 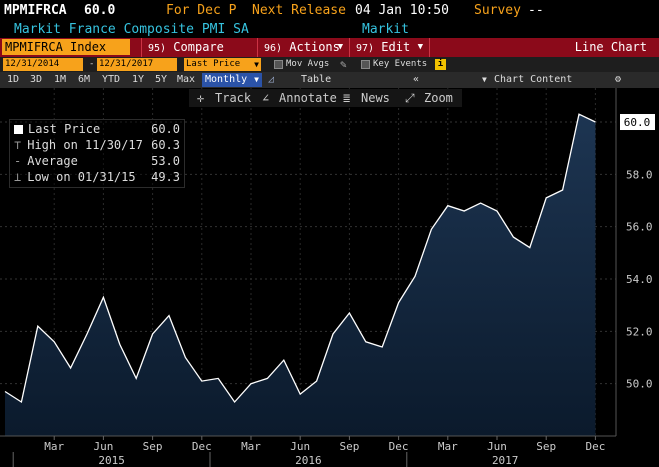 I want to click on period-max: Max, so click(x=186, y=79).